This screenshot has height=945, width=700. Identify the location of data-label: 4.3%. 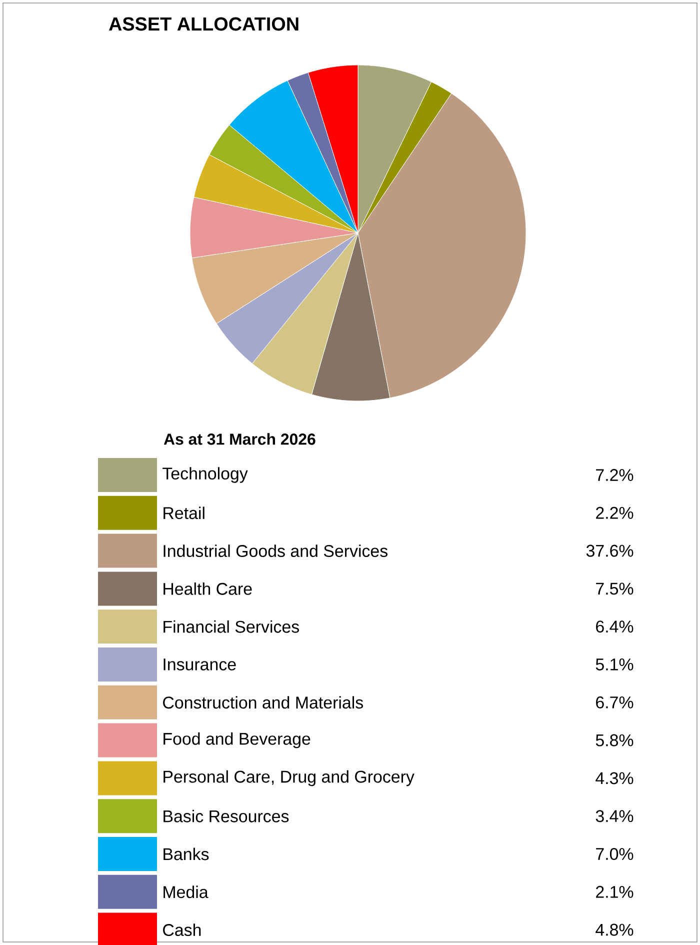
(615, 778).